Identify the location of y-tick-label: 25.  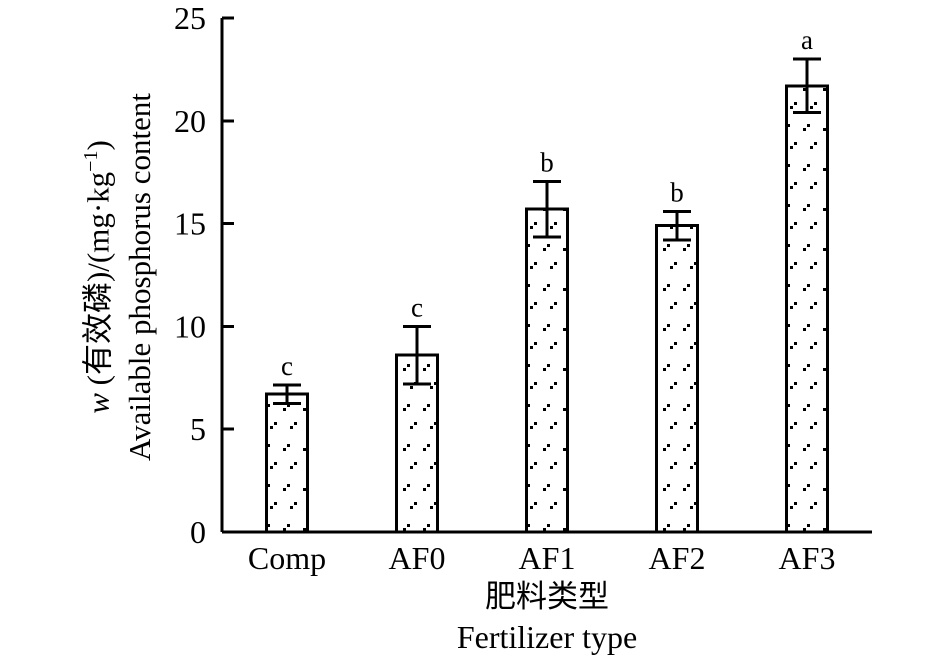
(190, 18).